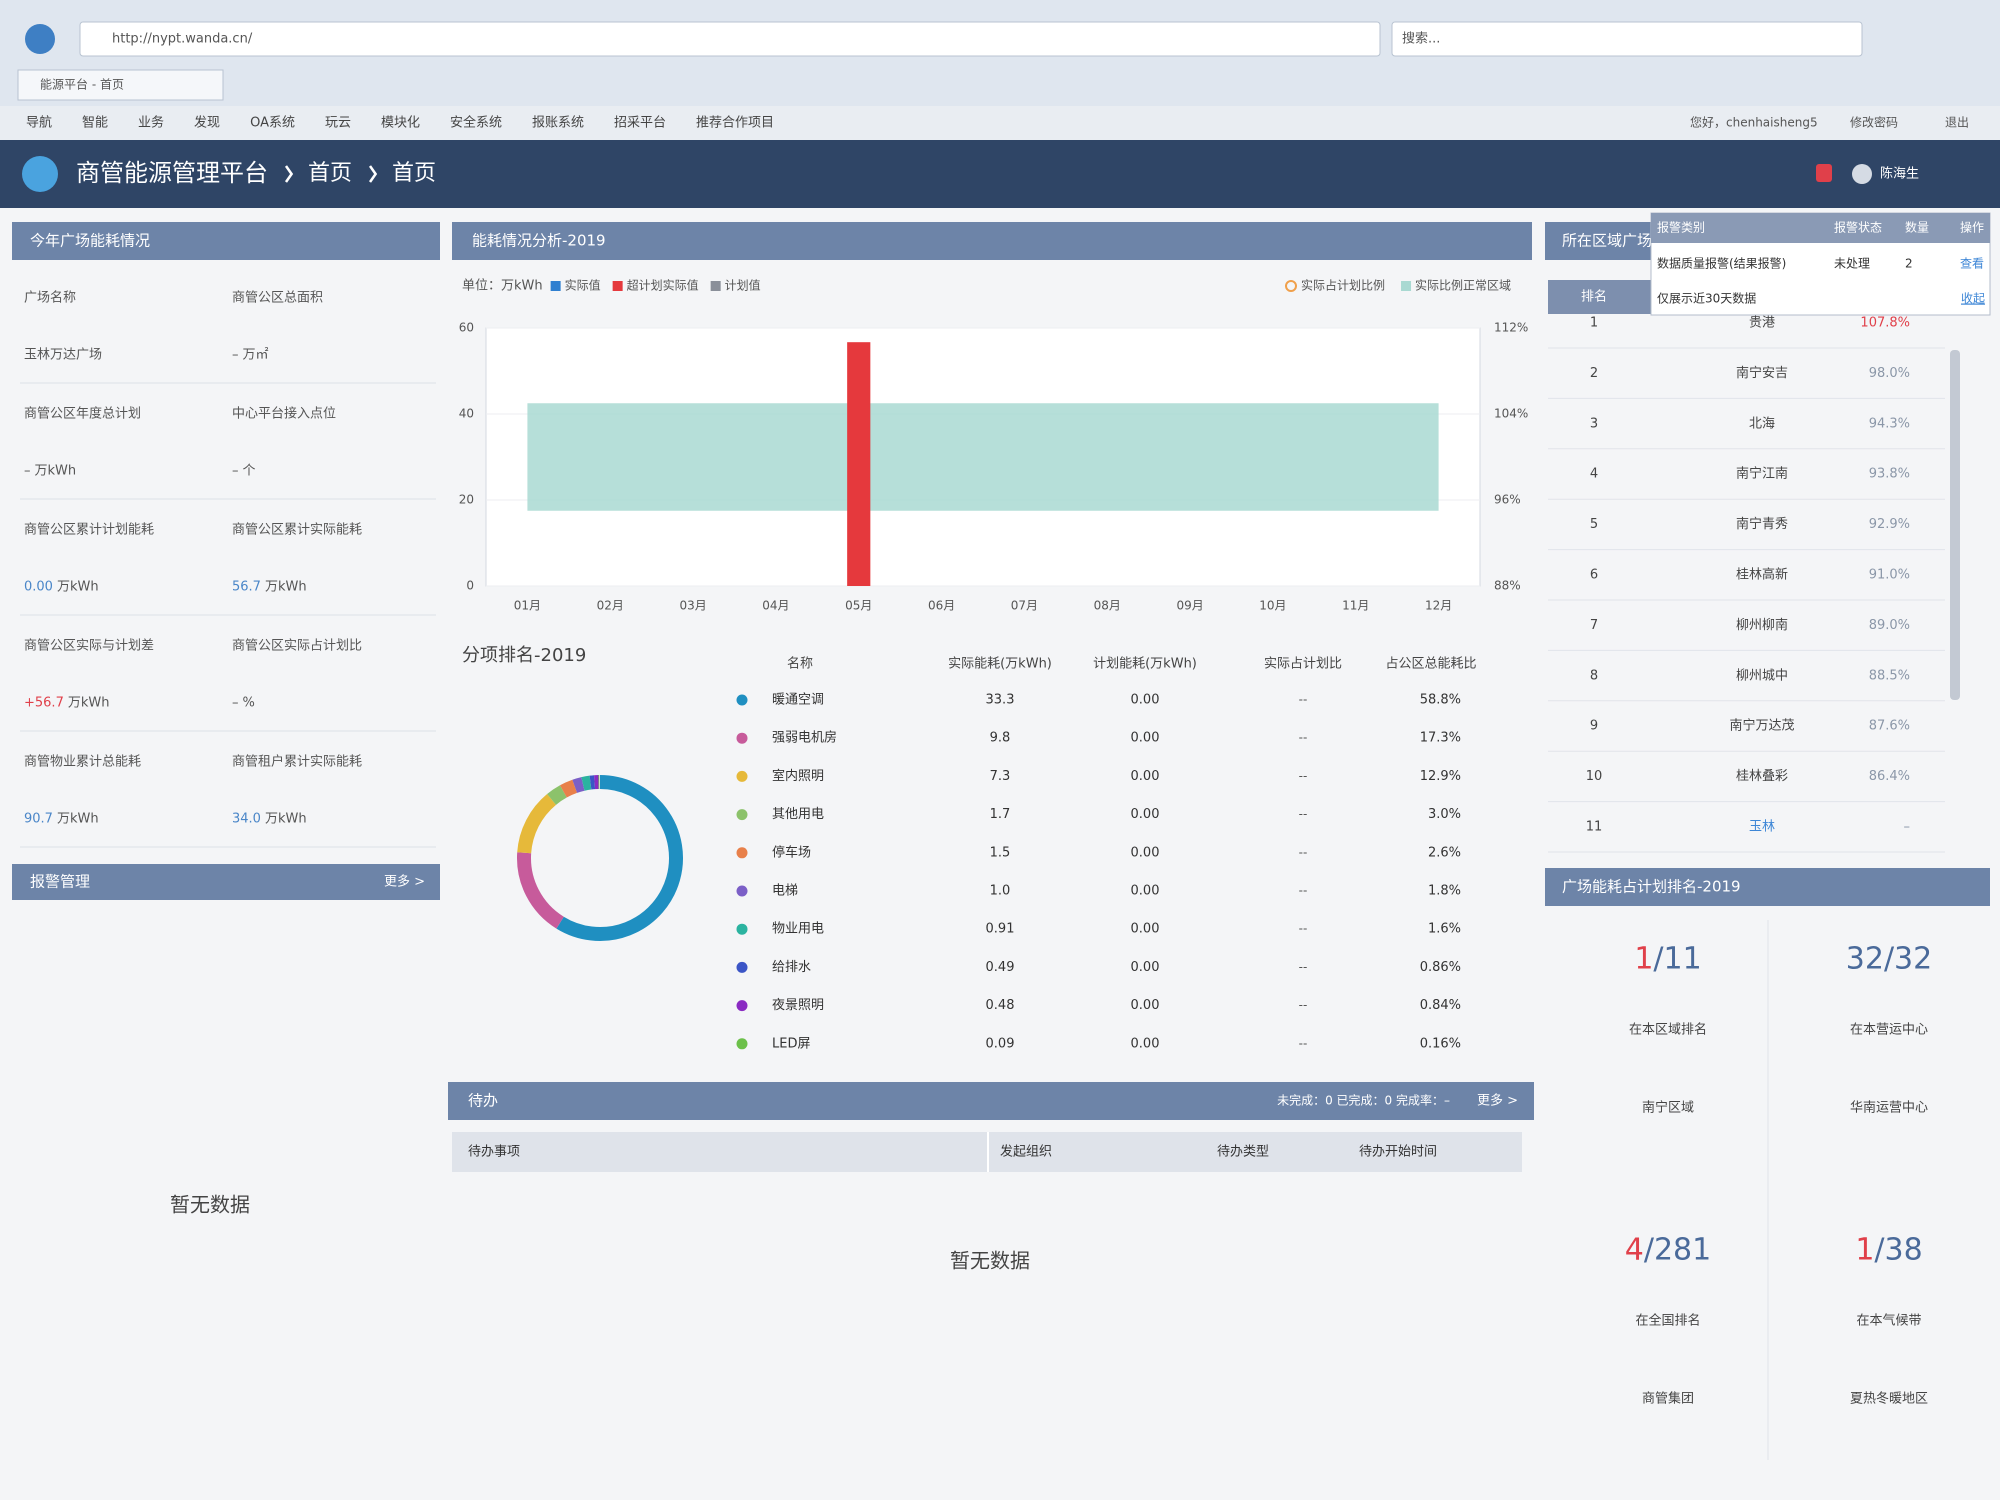 The width and height of the screenshot is (2000, 1500). I want to click on plaza-panel-title: 今年广场能耗情况, so click(90, 241).